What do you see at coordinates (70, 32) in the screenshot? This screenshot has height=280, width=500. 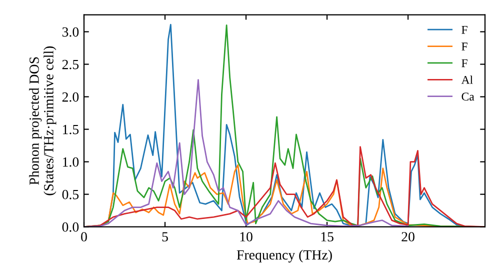 I see `y-tick-label: 3.0` at bounding box center [70, 32].